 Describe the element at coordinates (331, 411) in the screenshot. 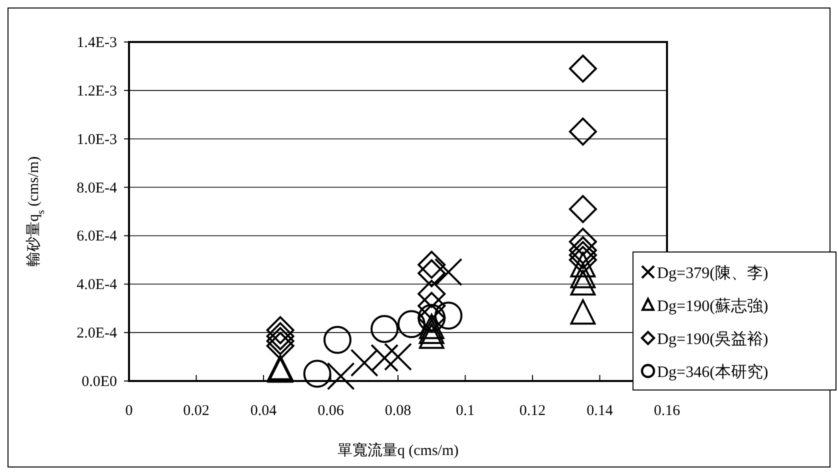

I see `x-tick-label: 0.06` at that location.